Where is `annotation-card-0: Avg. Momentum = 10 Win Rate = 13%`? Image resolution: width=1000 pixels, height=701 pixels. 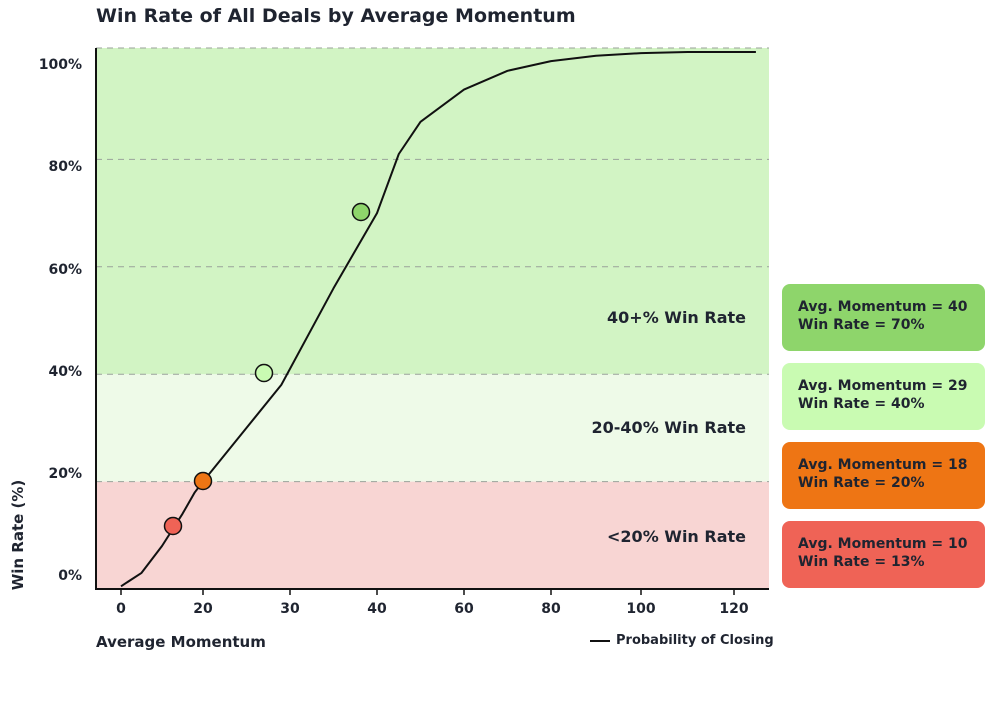 annotation-card-0: Avg. Momentum = 10 Win Rate = 13% is located at coordinates (883, 554).